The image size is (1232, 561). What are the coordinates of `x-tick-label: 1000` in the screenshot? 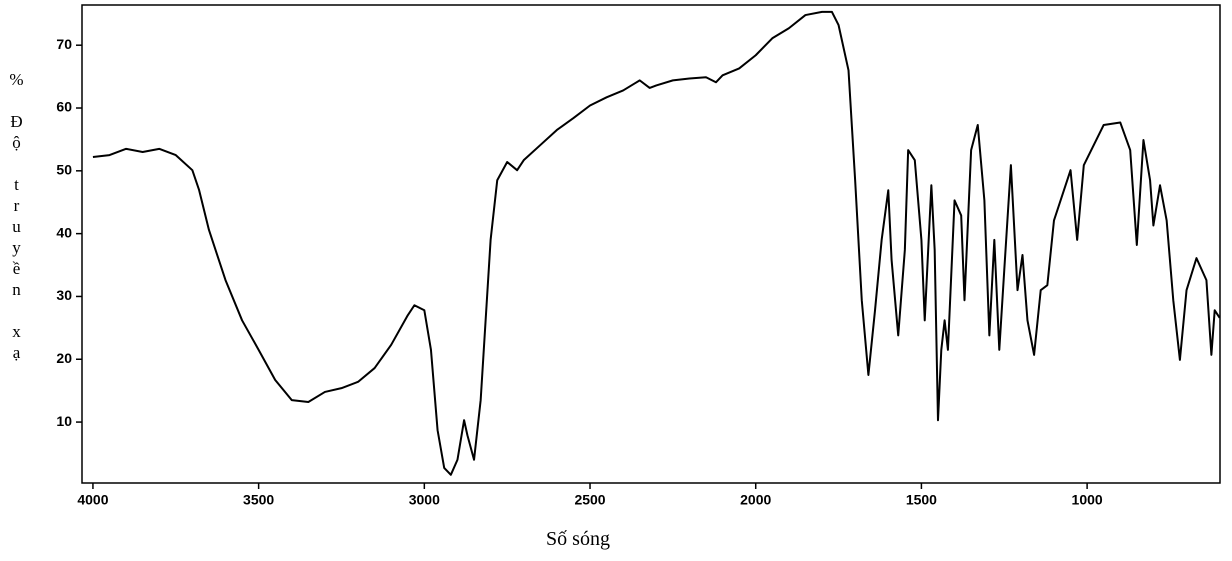 It's located at (1087, 500).